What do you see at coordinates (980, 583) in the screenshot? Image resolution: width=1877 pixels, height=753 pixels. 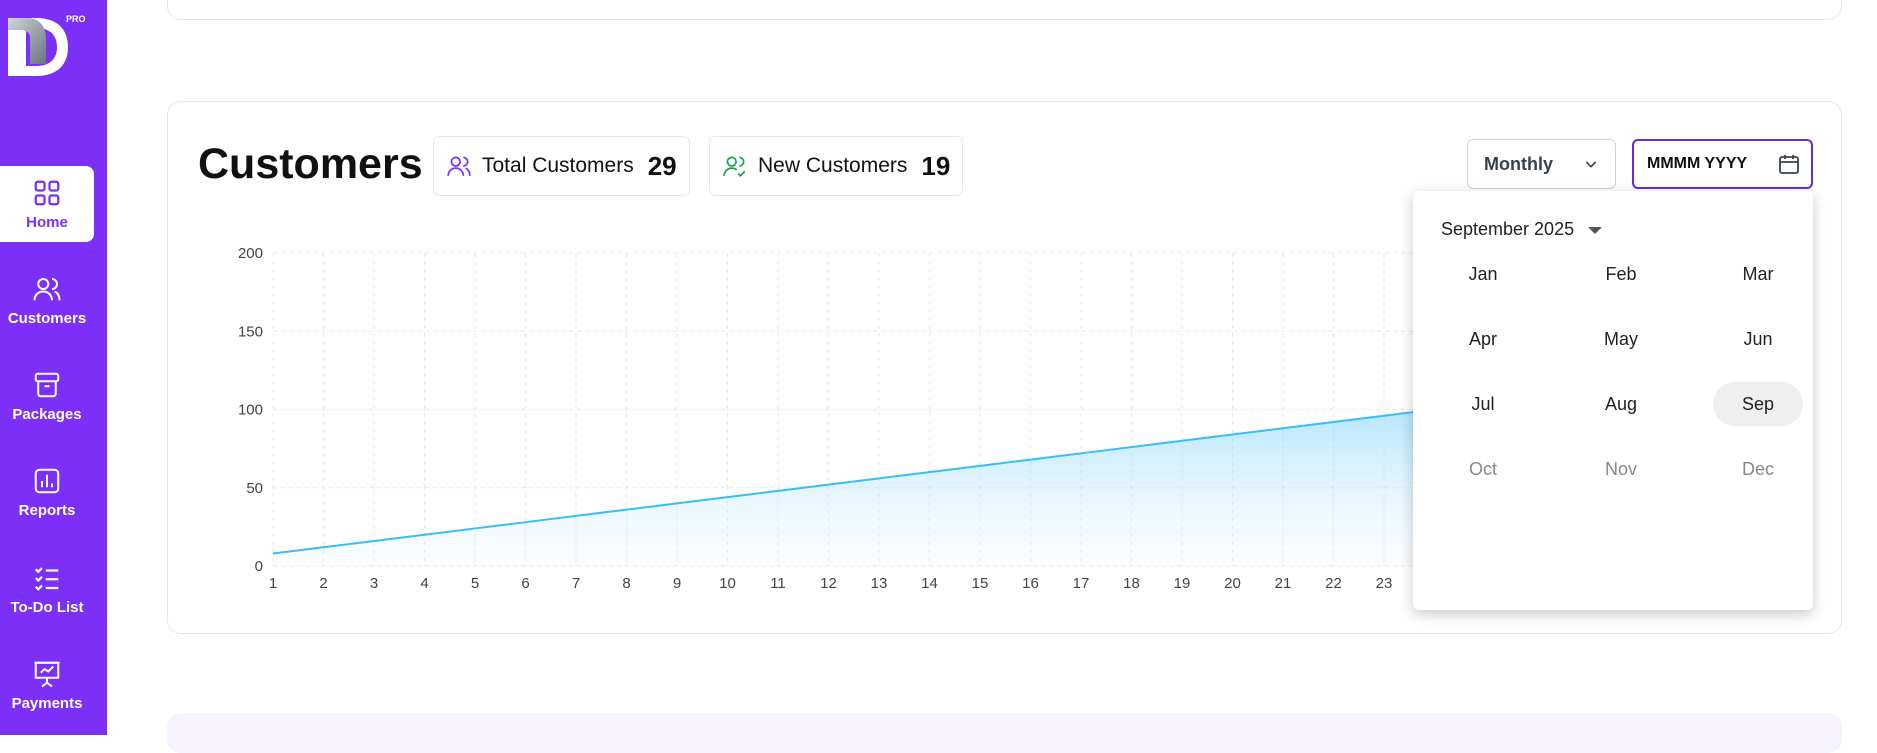 I see `x-tick-label: 15` at bounding box center [980, 583].